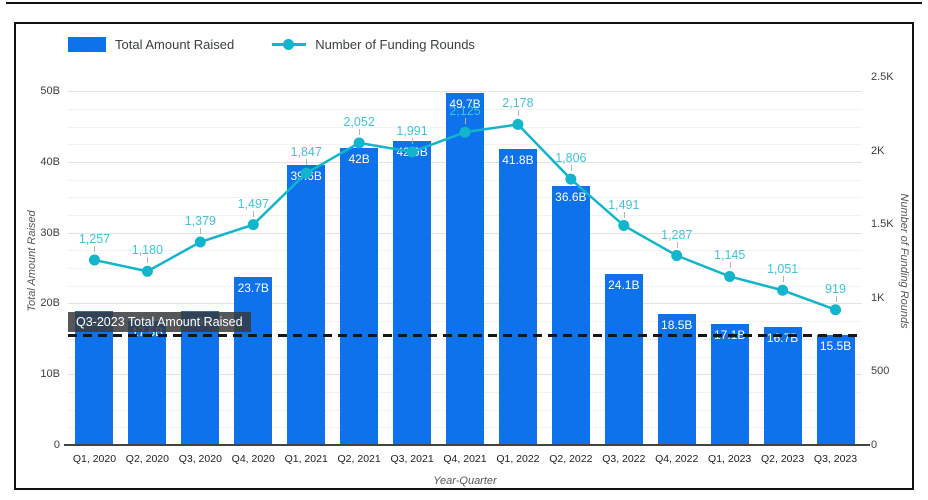 The image size is (928, 500). I want to click on right-axis-tick-label: 2K, so click(878, 150).